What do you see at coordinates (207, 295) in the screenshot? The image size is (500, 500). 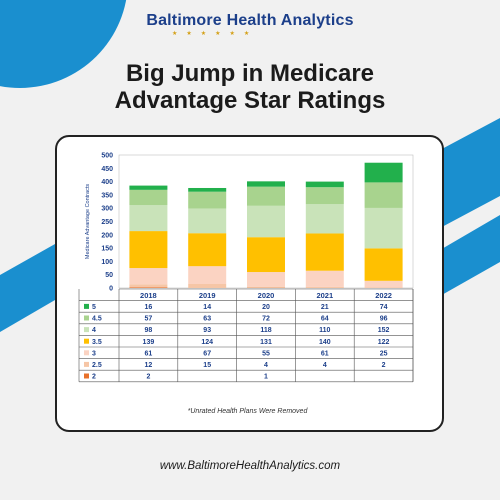 I see `x-tick-label: 2019` at bounding box center [207, 295].